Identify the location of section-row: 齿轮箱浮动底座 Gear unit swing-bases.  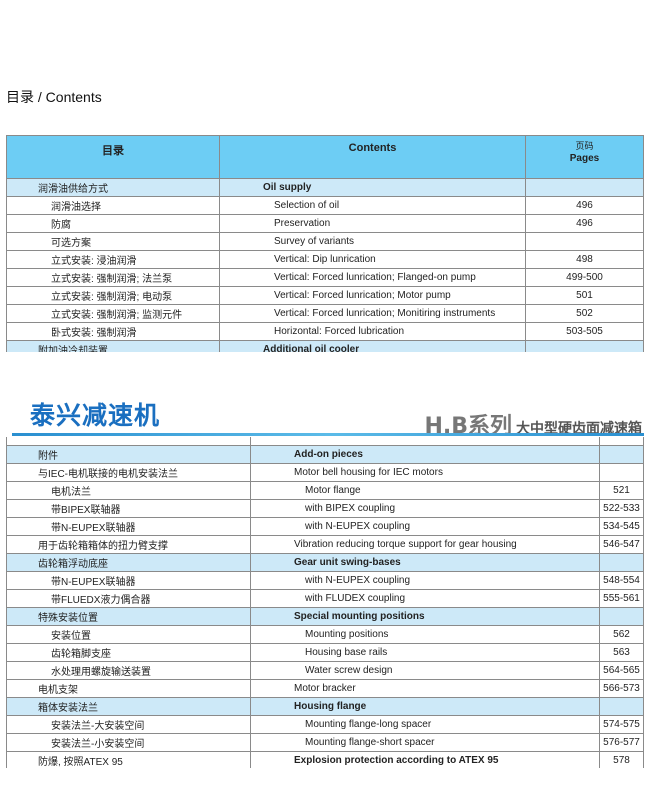
(325, 562).